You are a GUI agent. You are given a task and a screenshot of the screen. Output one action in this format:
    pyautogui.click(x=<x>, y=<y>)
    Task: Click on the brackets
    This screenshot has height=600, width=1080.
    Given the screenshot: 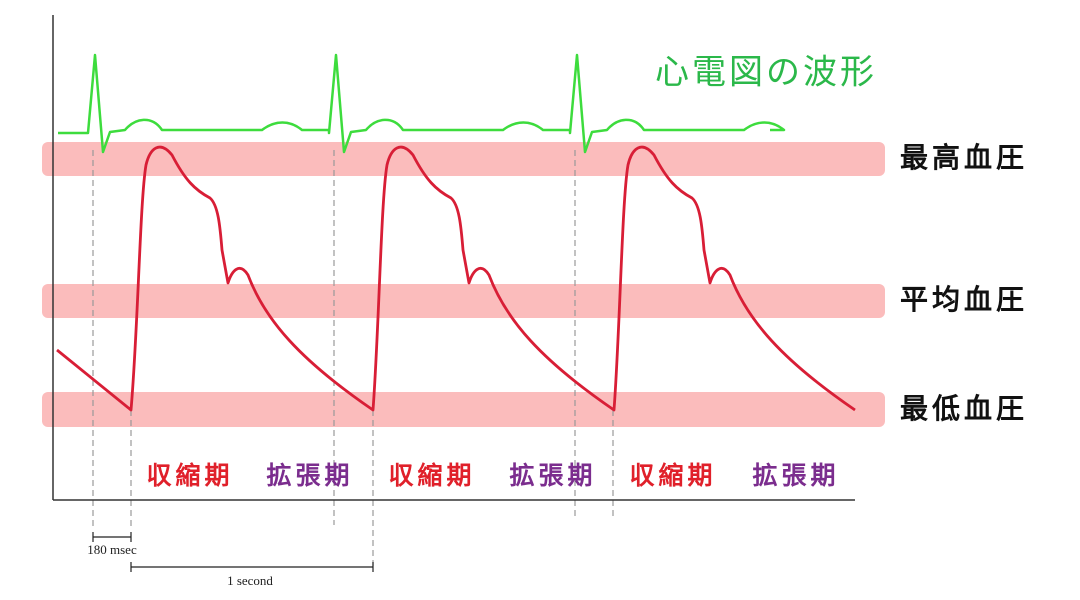 What is the action you would take?
    pyautogui.click(x=233, y=552)
    